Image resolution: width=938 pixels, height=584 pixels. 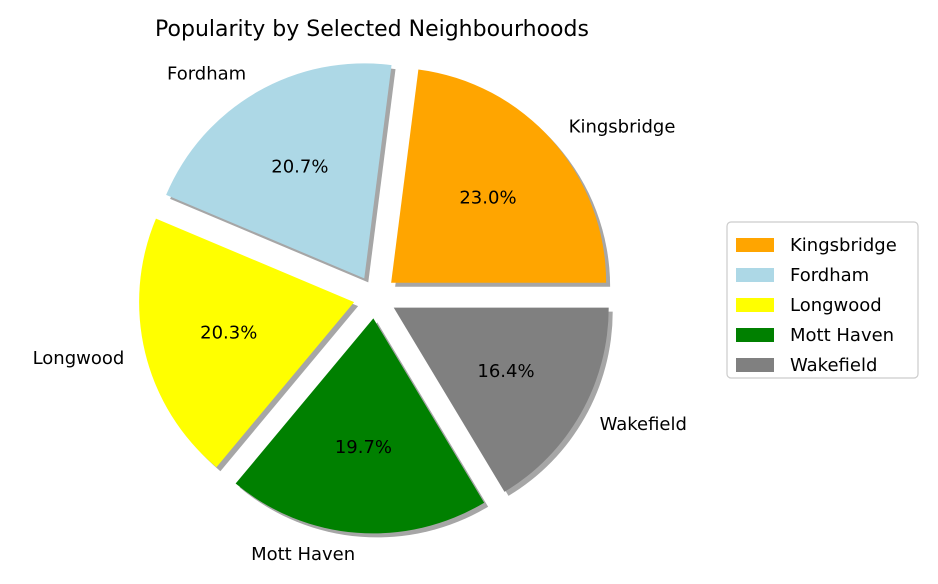 I want to click on category-label-wakefield: Wakefield, so click(x=643, y=424).